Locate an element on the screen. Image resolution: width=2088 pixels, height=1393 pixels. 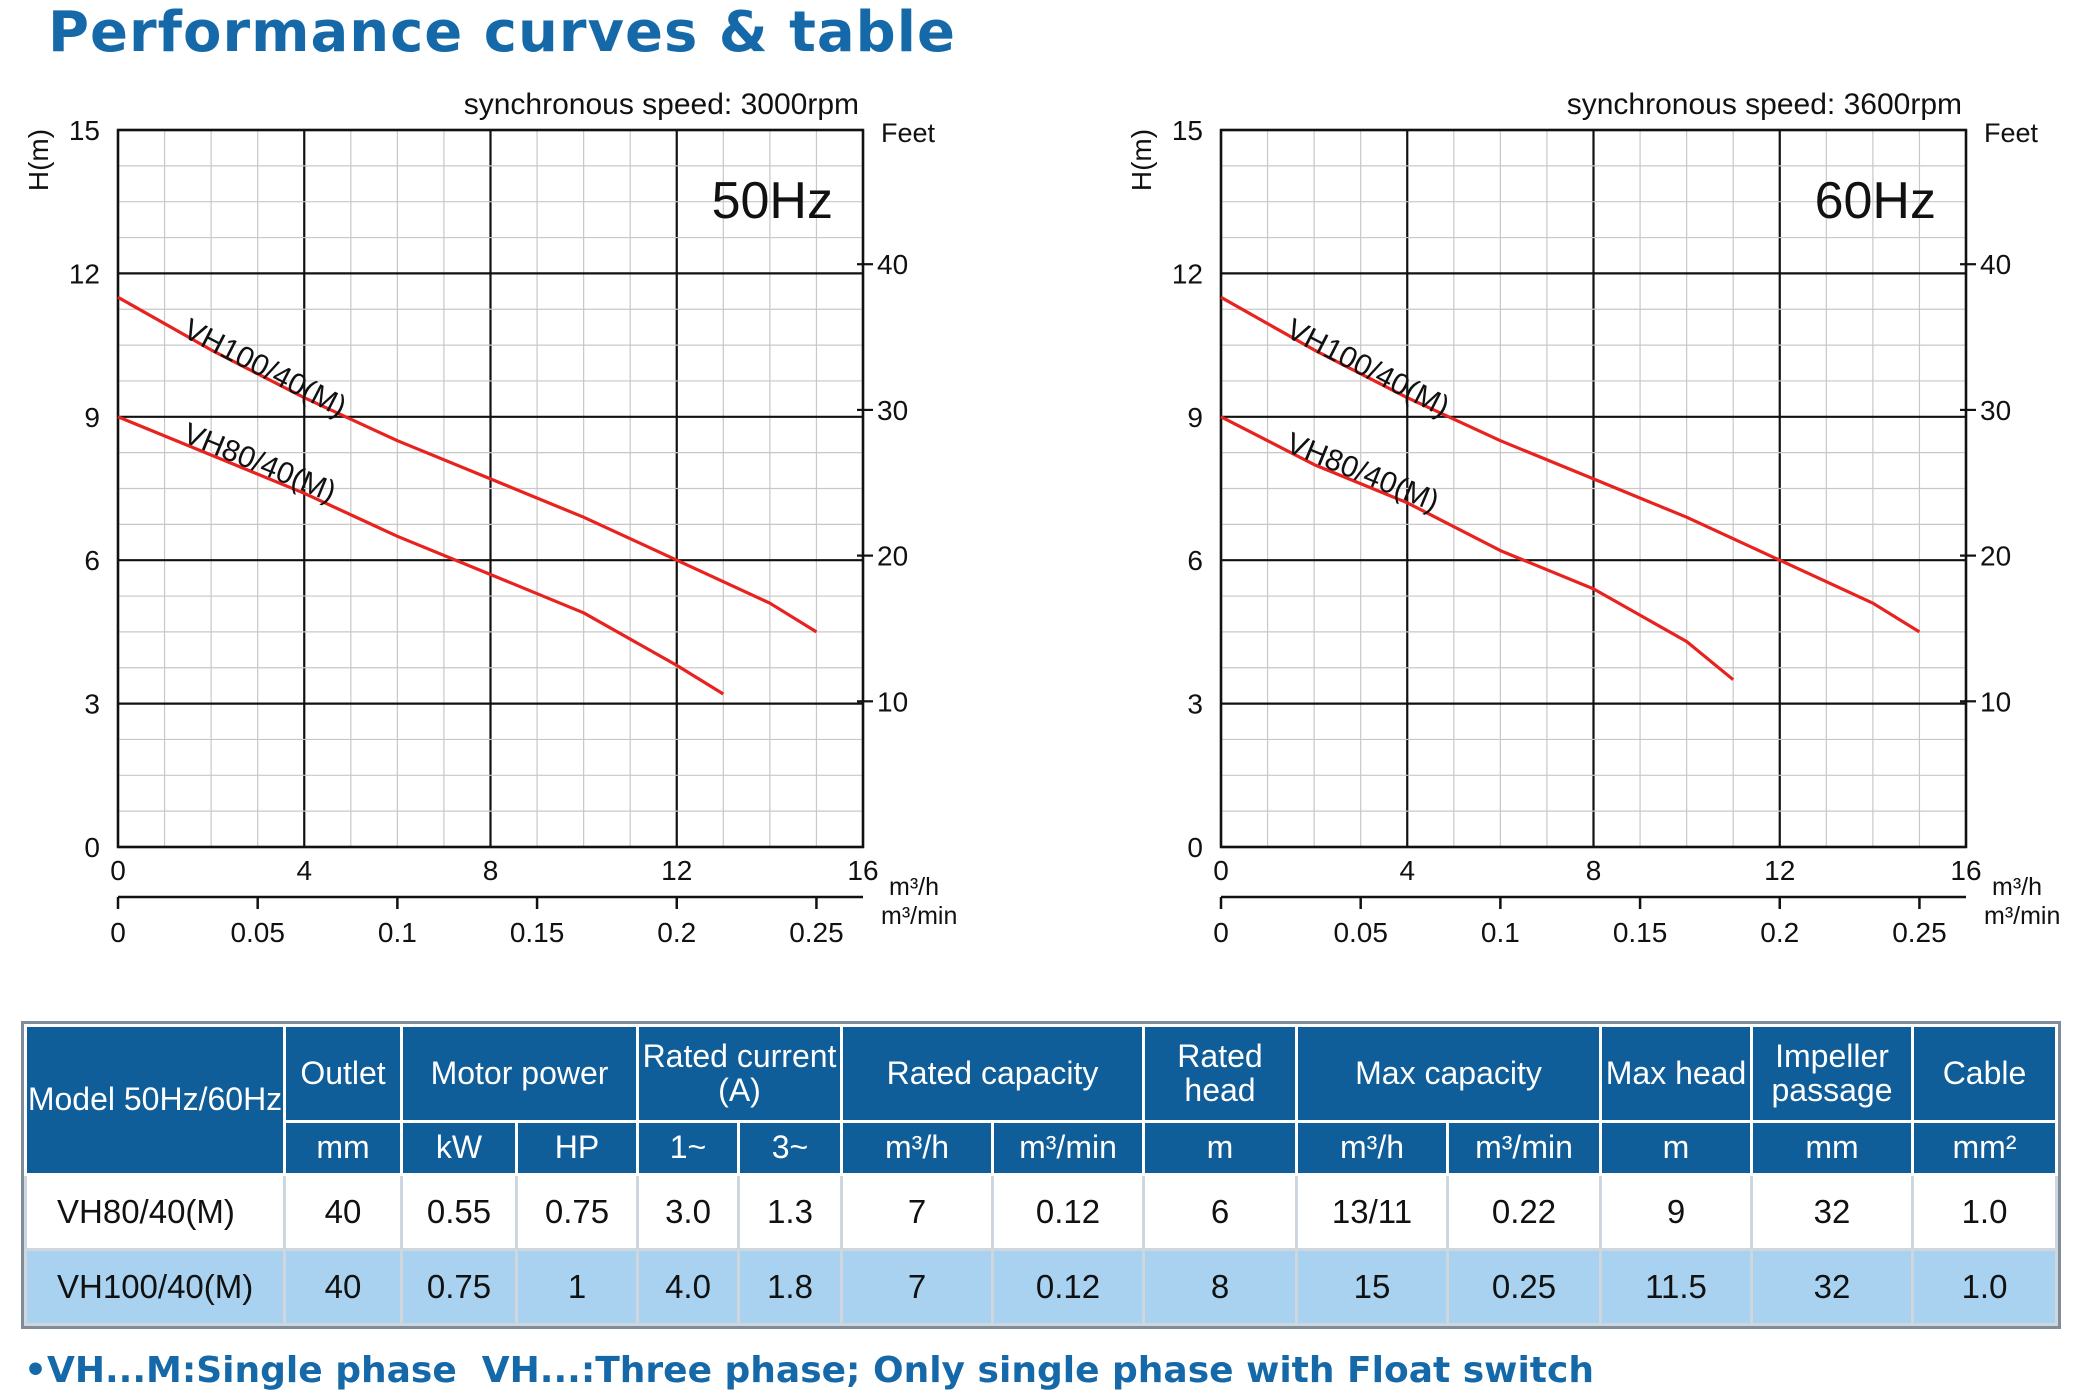
unit-cell: 3~ is located at coordinates (790, 1148).